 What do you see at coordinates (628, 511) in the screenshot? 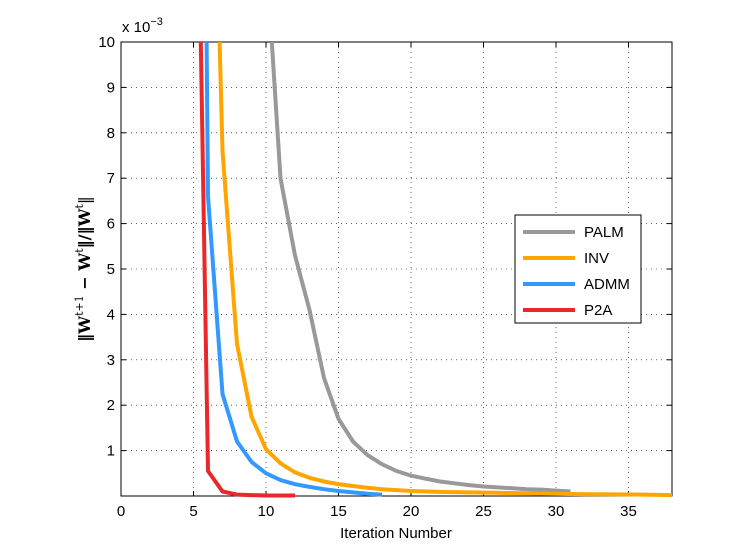
I see `x-tick-label: 35` at bounding box center [628, 511].